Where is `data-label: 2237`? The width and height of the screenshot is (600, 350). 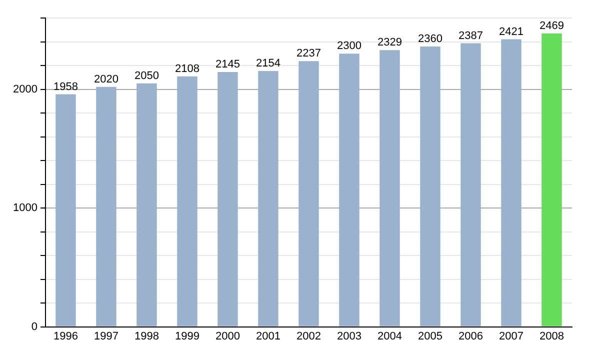 data-label: 2237 is located at coordinates (308, 54).